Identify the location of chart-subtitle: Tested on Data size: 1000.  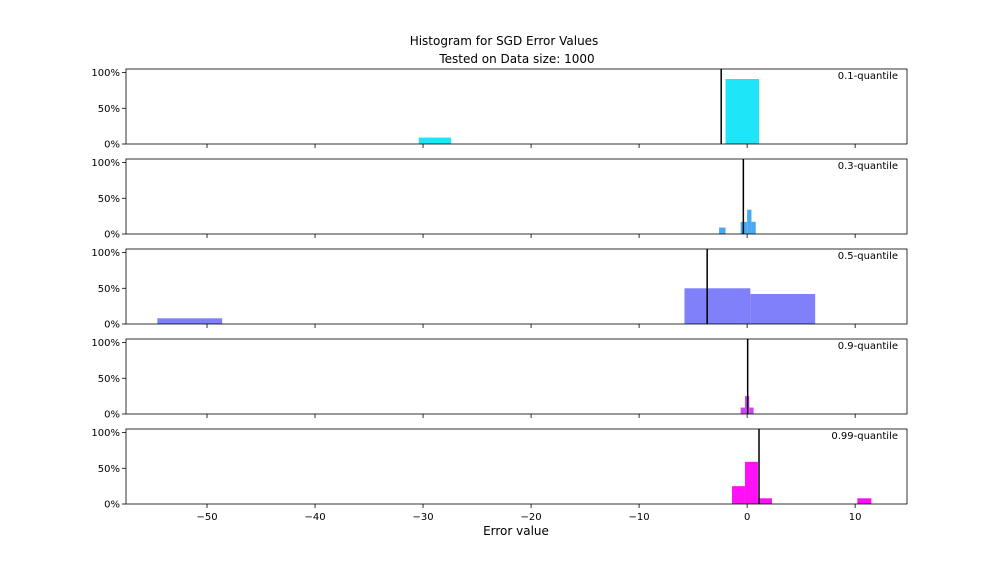
(516, 59).